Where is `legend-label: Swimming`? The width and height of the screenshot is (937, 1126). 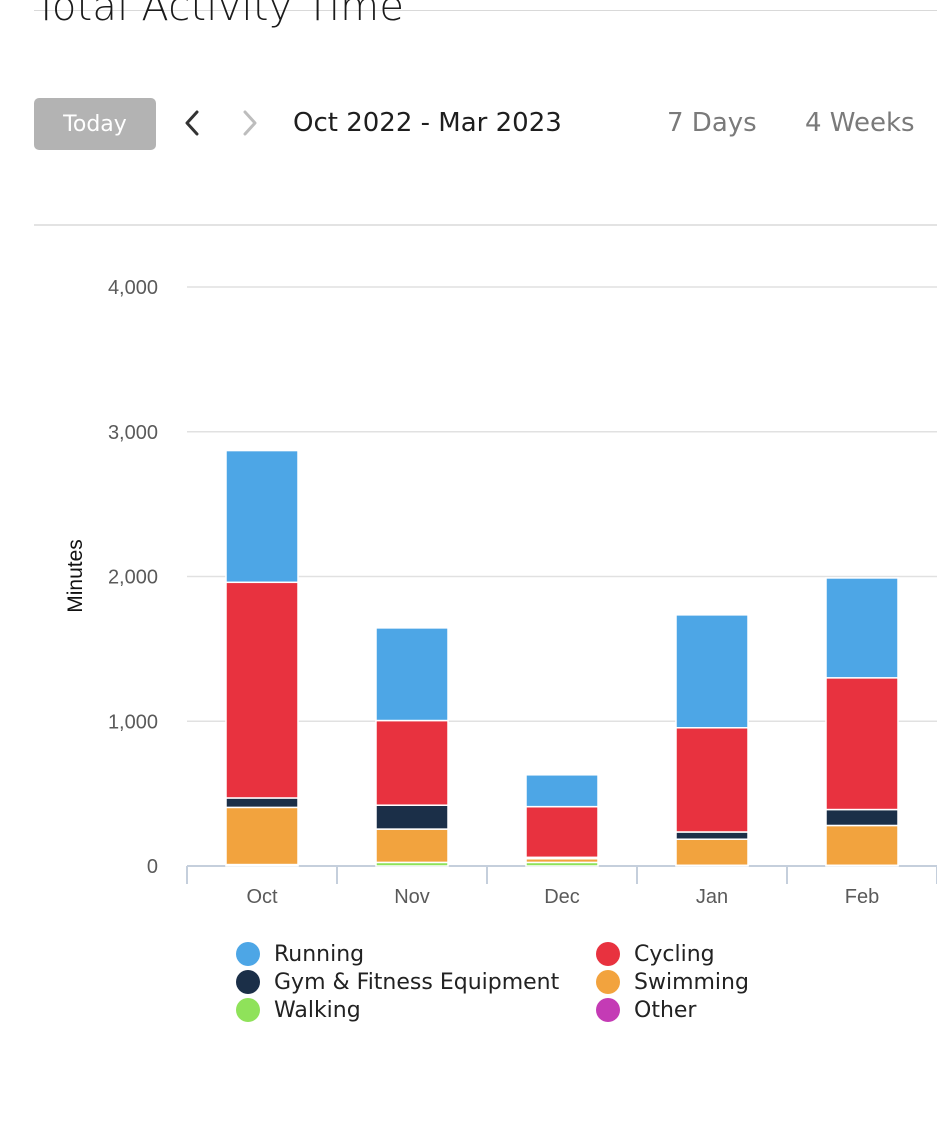 legend-label: Swimming is located at coordinates (691, 982).